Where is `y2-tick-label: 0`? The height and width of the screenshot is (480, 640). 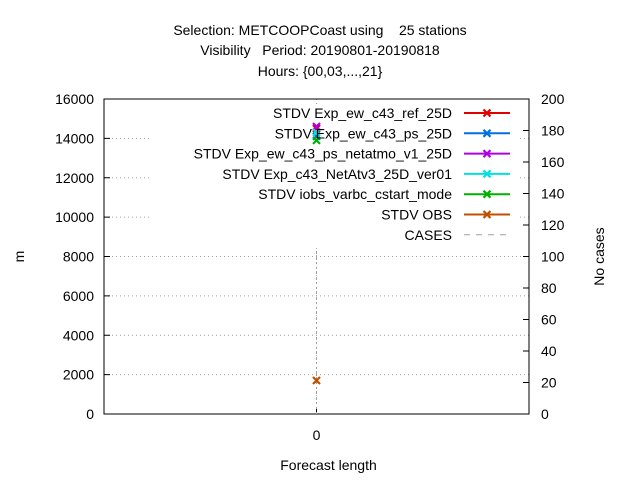
y2-tick-label: 0 is located at coordinates (545, 414).